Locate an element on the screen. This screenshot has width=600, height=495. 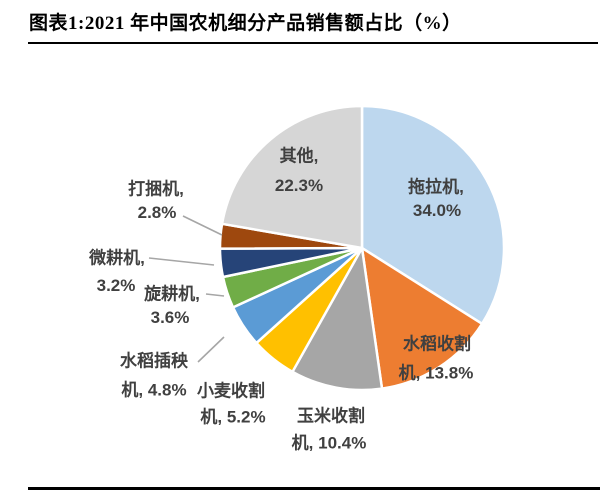
slice-label-micro-tiller-line2: 3.2% is located at coordinates (116, 285).